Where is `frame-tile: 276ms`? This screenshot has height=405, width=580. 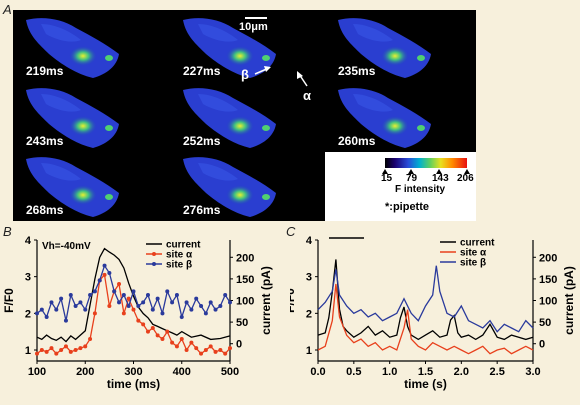
frame-tile: 276ms is located at coordinates (228, 187).